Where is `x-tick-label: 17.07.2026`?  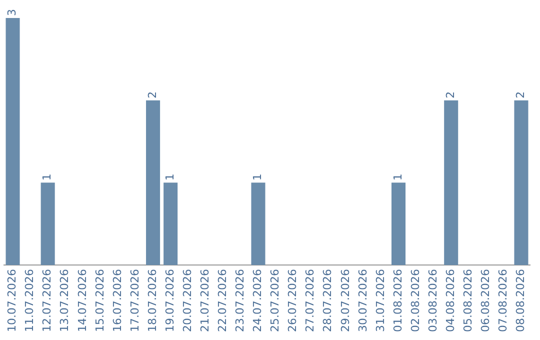
x-tick-label: 17.07.2026 is located at coordinates (135, 300).